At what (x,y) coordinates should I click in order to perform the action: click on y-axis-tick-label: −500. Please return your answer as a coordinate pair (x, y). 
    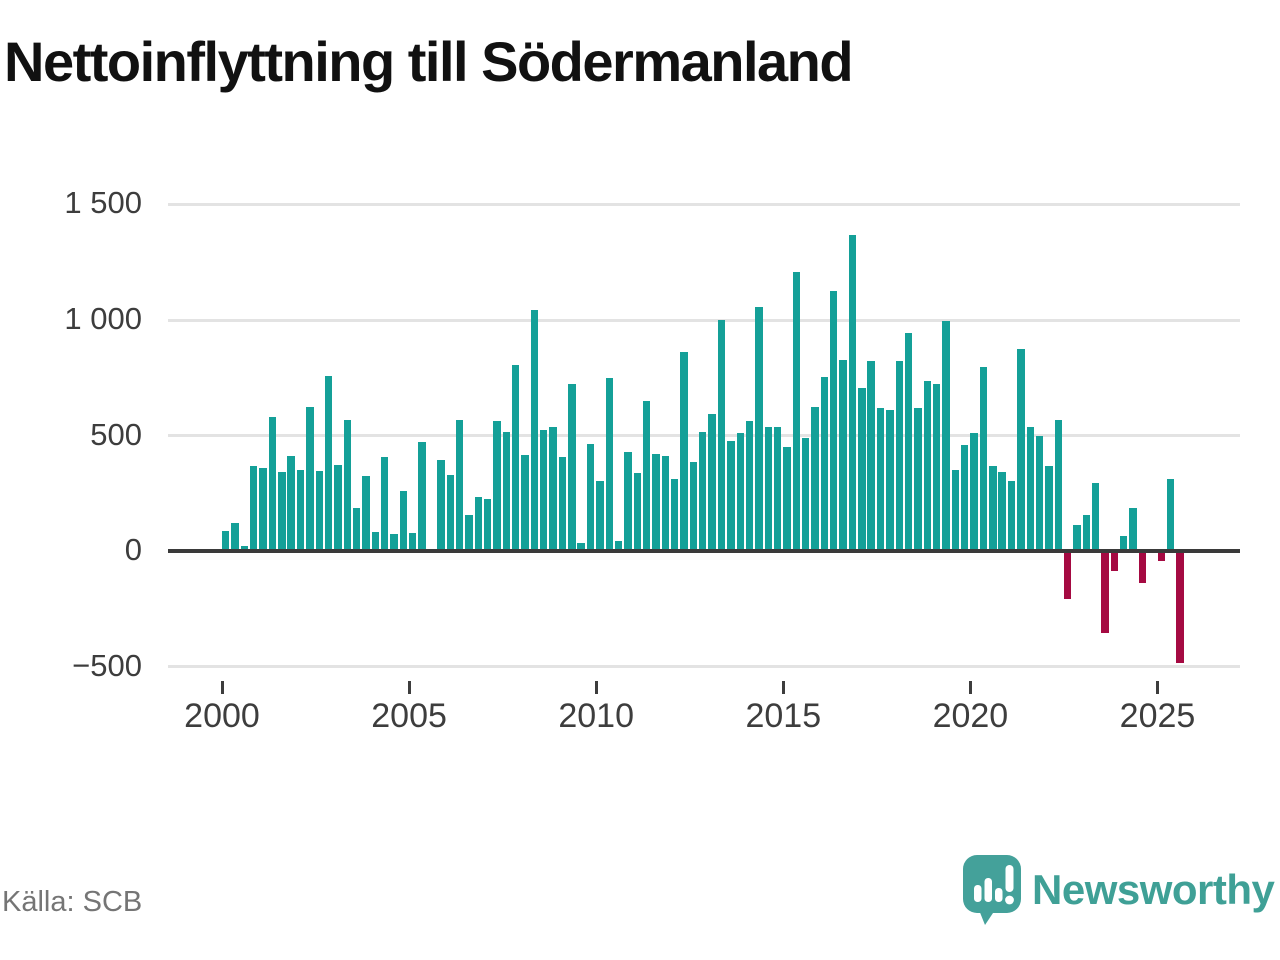
    Looking at the image, I should click on (107, 665).